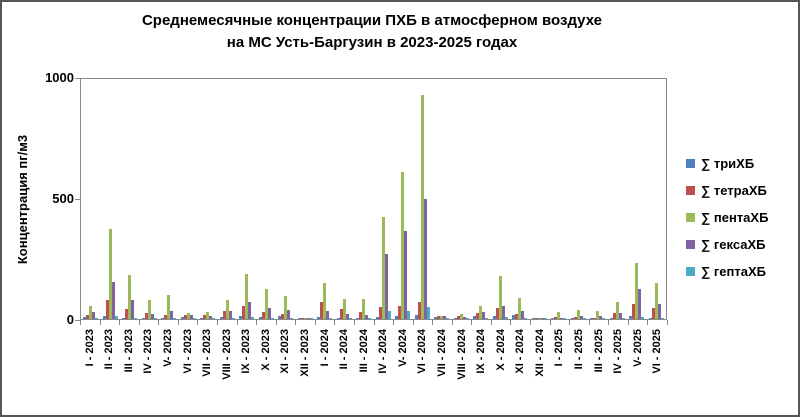  What do you see at coordinates (506, 318) in the screenshot?
I see `bar-s4-c21` at bounding box center [506, 318].